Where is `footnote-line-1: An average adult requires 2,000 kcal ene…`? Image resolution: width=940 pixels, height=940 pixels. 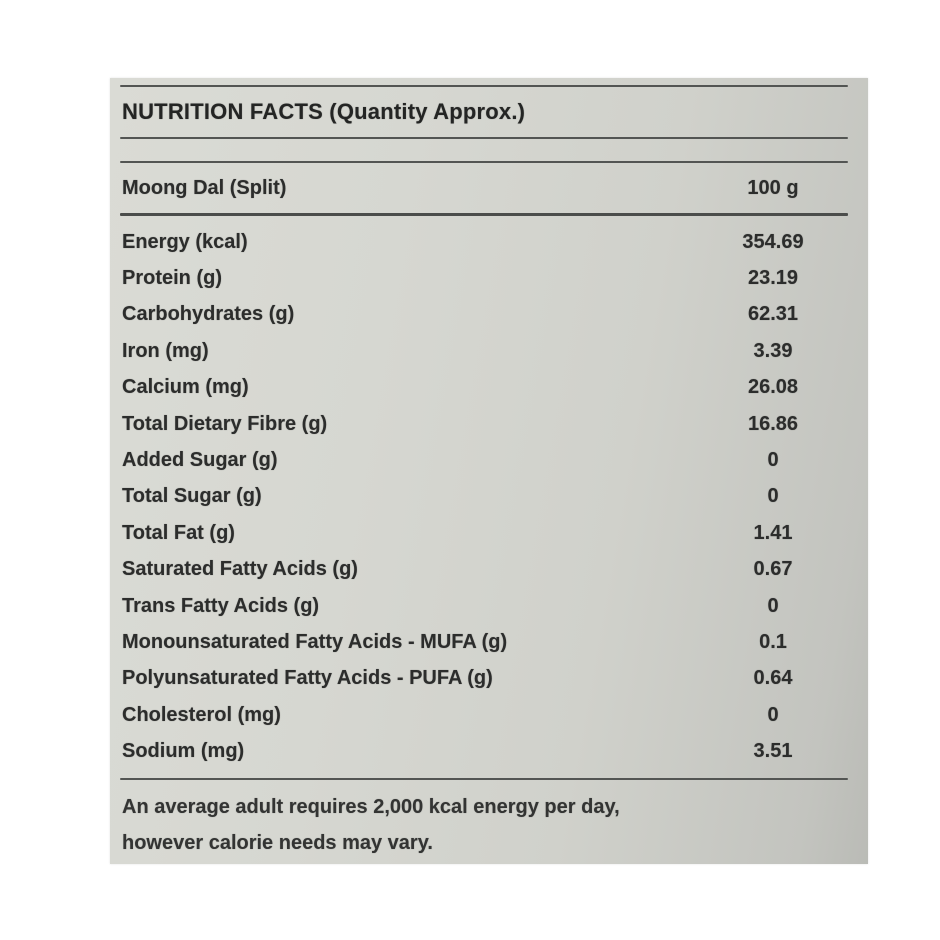 footnote-line-1: An average adult requires 2,000 kcal ene… is located at coordinates (371, 806).